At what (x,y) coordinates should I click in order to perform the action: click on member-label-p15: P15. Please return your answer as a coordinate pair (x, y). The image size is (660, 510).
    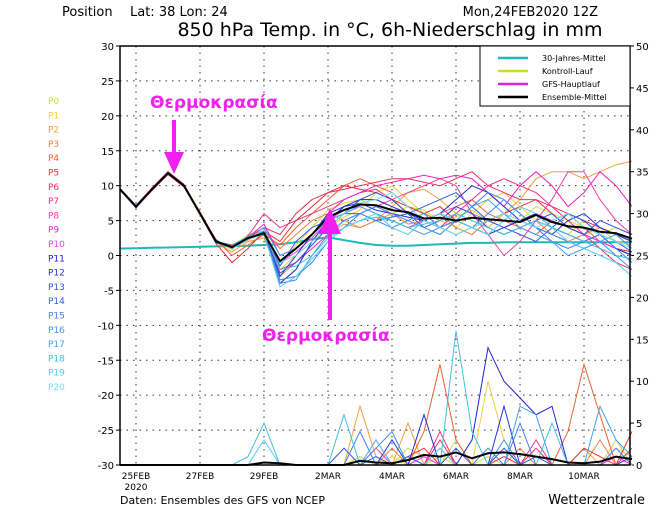
    Looking at the image, I should click on (56, 317).